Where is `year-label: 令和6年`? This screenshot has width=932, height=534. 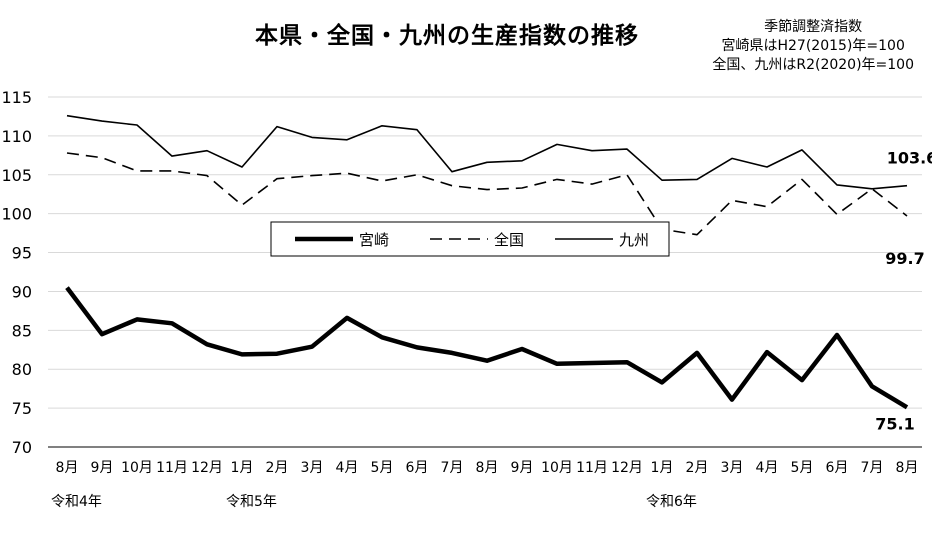
year-label: 令和6年 is located at coordinates (671, 502).